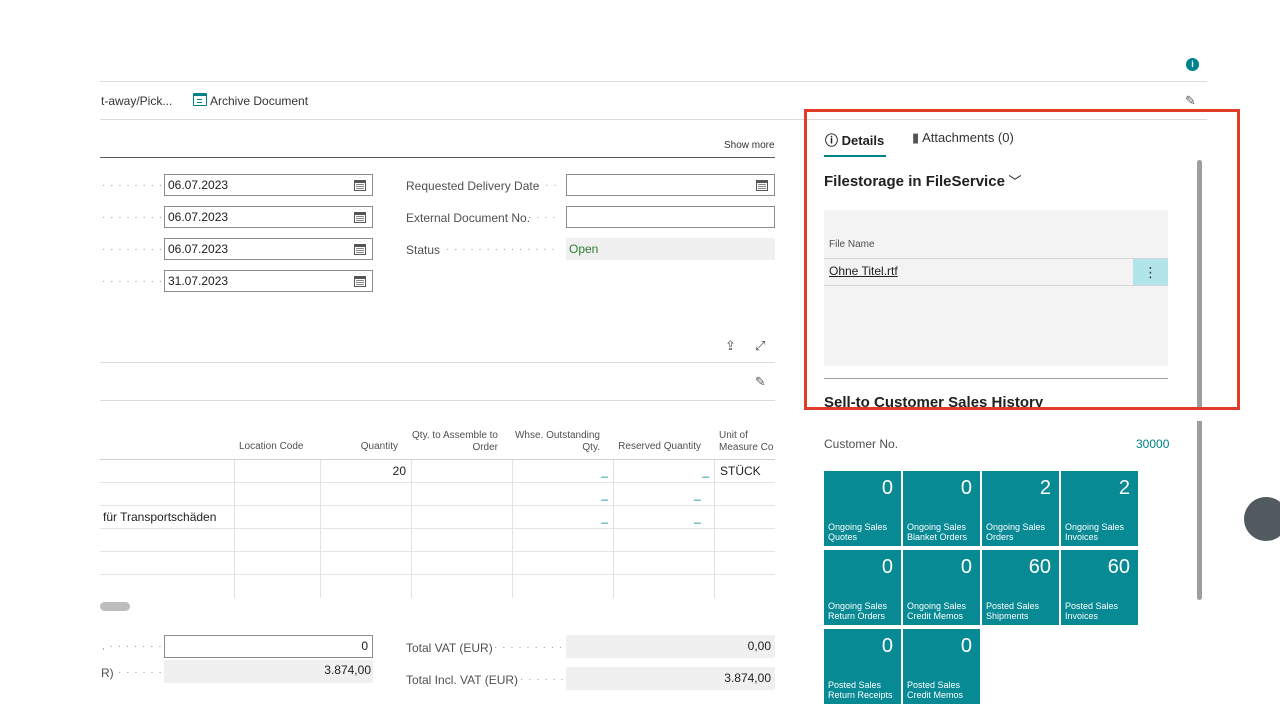  What do you see at coordinates (760, 345) in the screenshot?
I see `expand-icon: ⤢` at bounding box center [760, 345].